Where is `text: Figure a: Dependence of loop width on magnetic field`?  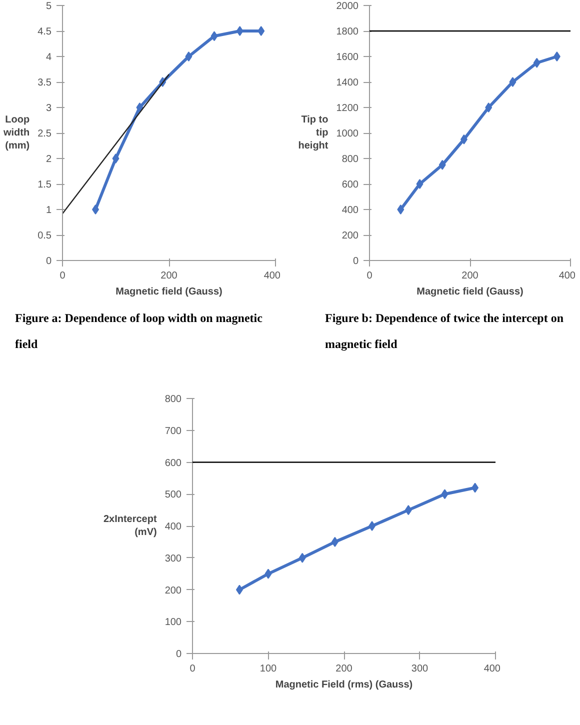
text: Figure a: Dependence of loop width on magnetic field is located at coordinates (139, 332).